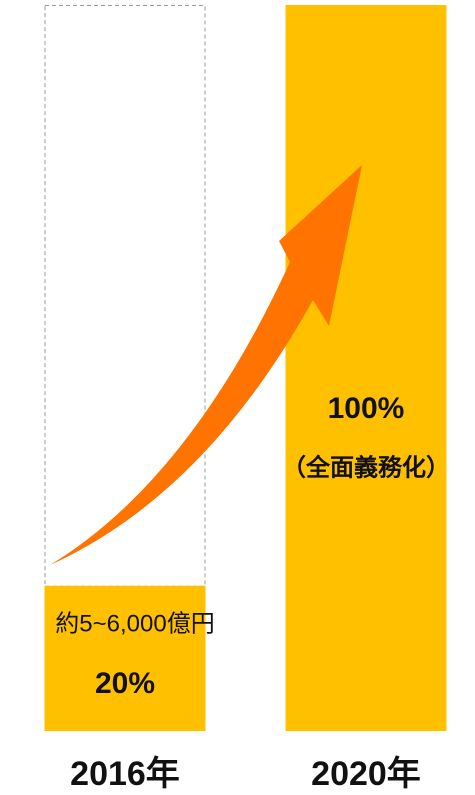 This screenshot has width=475, height=795. I want to click on value-label: 20%, so click(125, 683).